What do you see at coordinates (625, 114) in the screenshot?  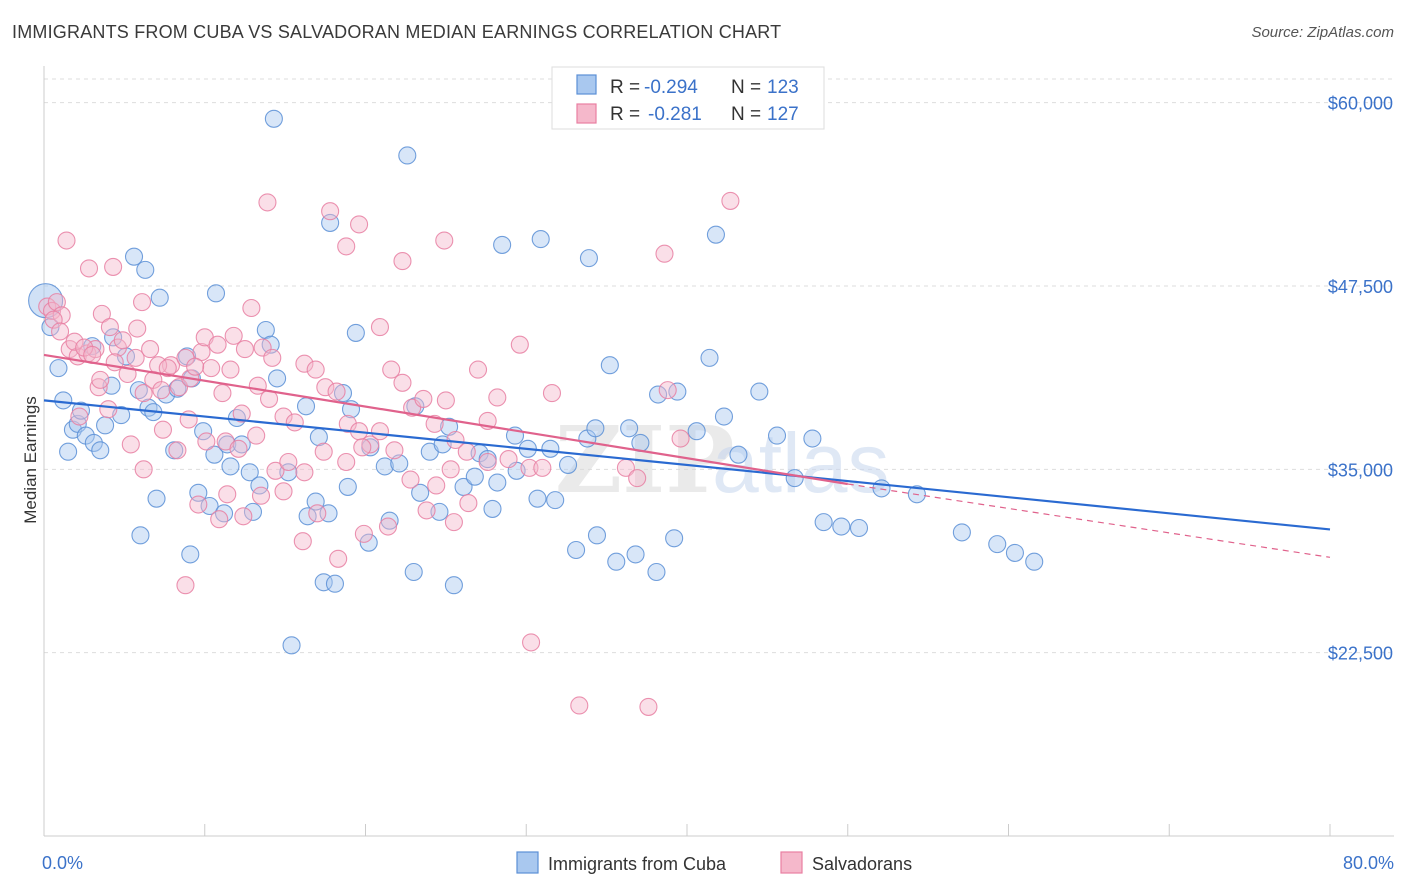 I see `legend-r-label-salvadoran: R =` at bounding box center [625, 114].